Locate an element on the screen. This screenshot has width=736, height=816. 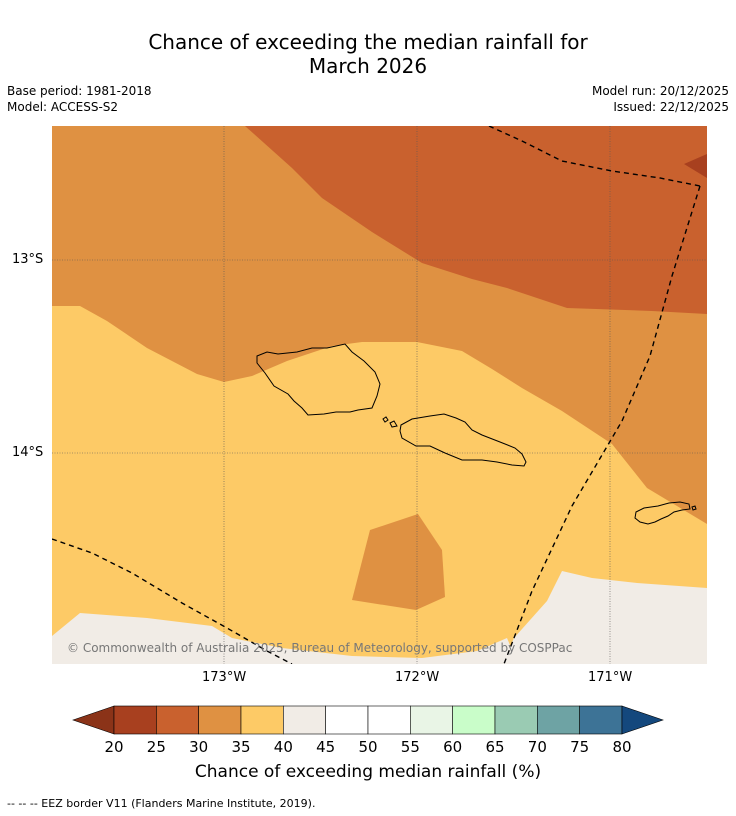
islands is located at coordinates (476, 434).